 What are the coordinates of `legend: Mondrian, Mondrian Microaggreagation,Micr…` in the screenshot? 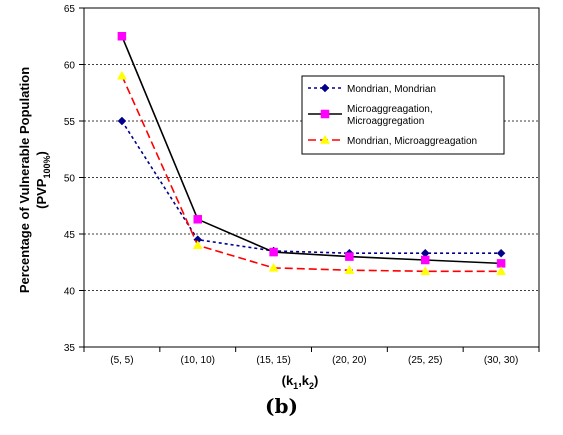 It's located at (403, 115).